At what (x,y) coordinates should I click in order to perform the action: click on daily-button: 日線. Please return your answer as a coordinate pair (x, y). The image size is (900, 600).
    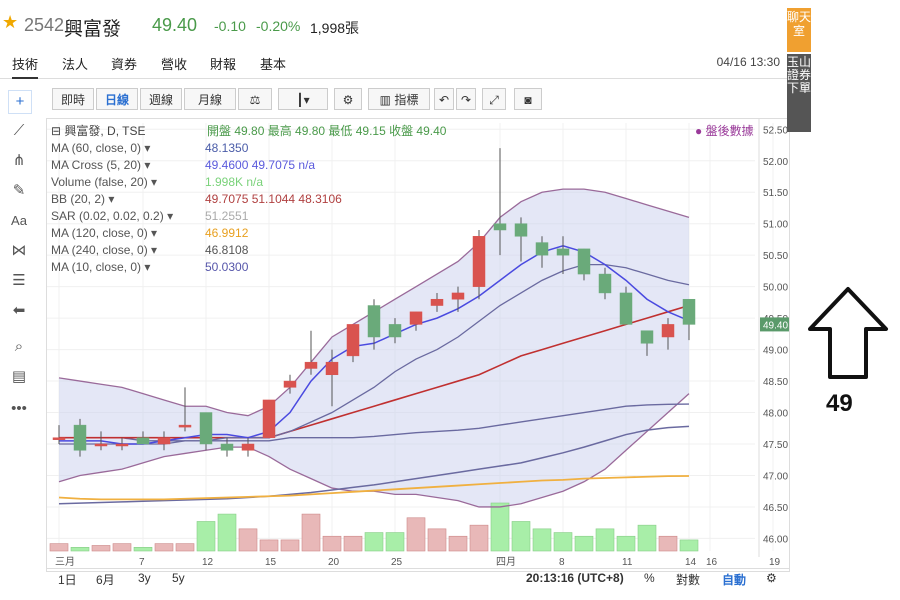
    Looking at the image, I should click on (117, 99).